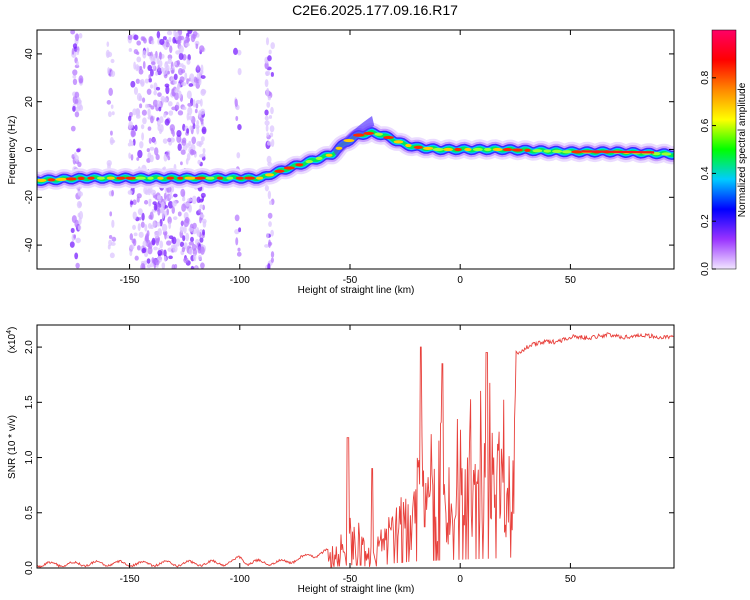  I want to click on spectrogram-x-tick-label: -150, so click(130, 280).